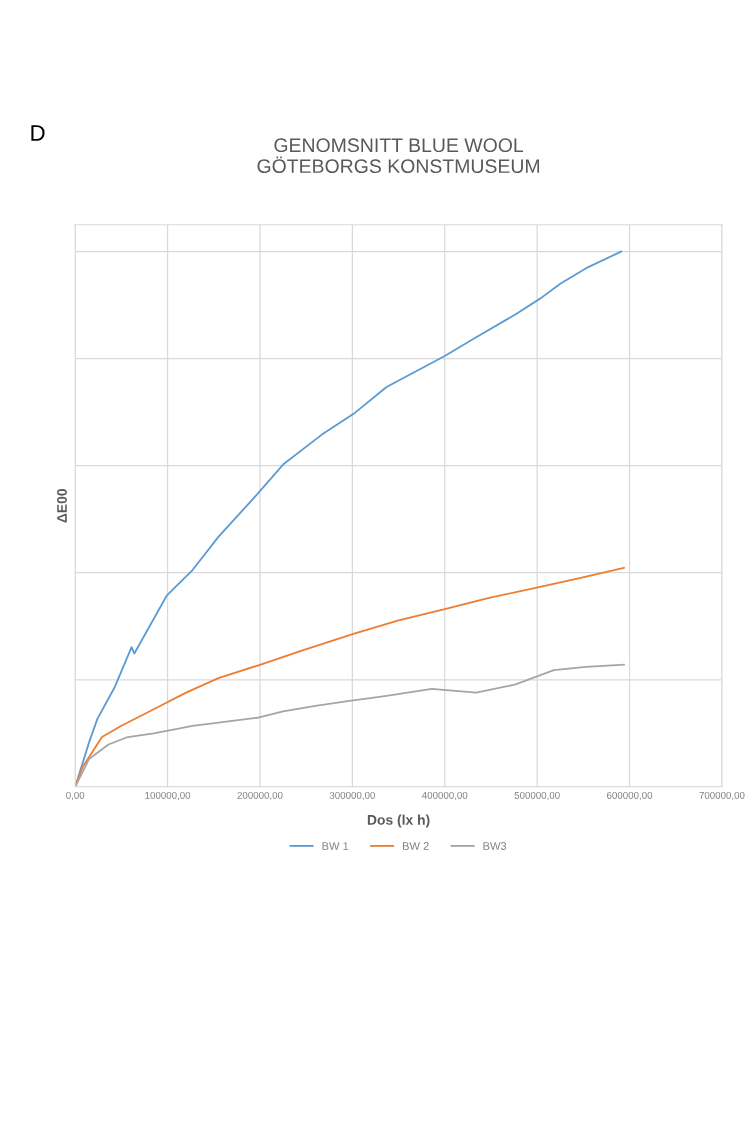 The image size is (752, 1124). I want to click on x-tick-label: 0,00, so click(75, 795).